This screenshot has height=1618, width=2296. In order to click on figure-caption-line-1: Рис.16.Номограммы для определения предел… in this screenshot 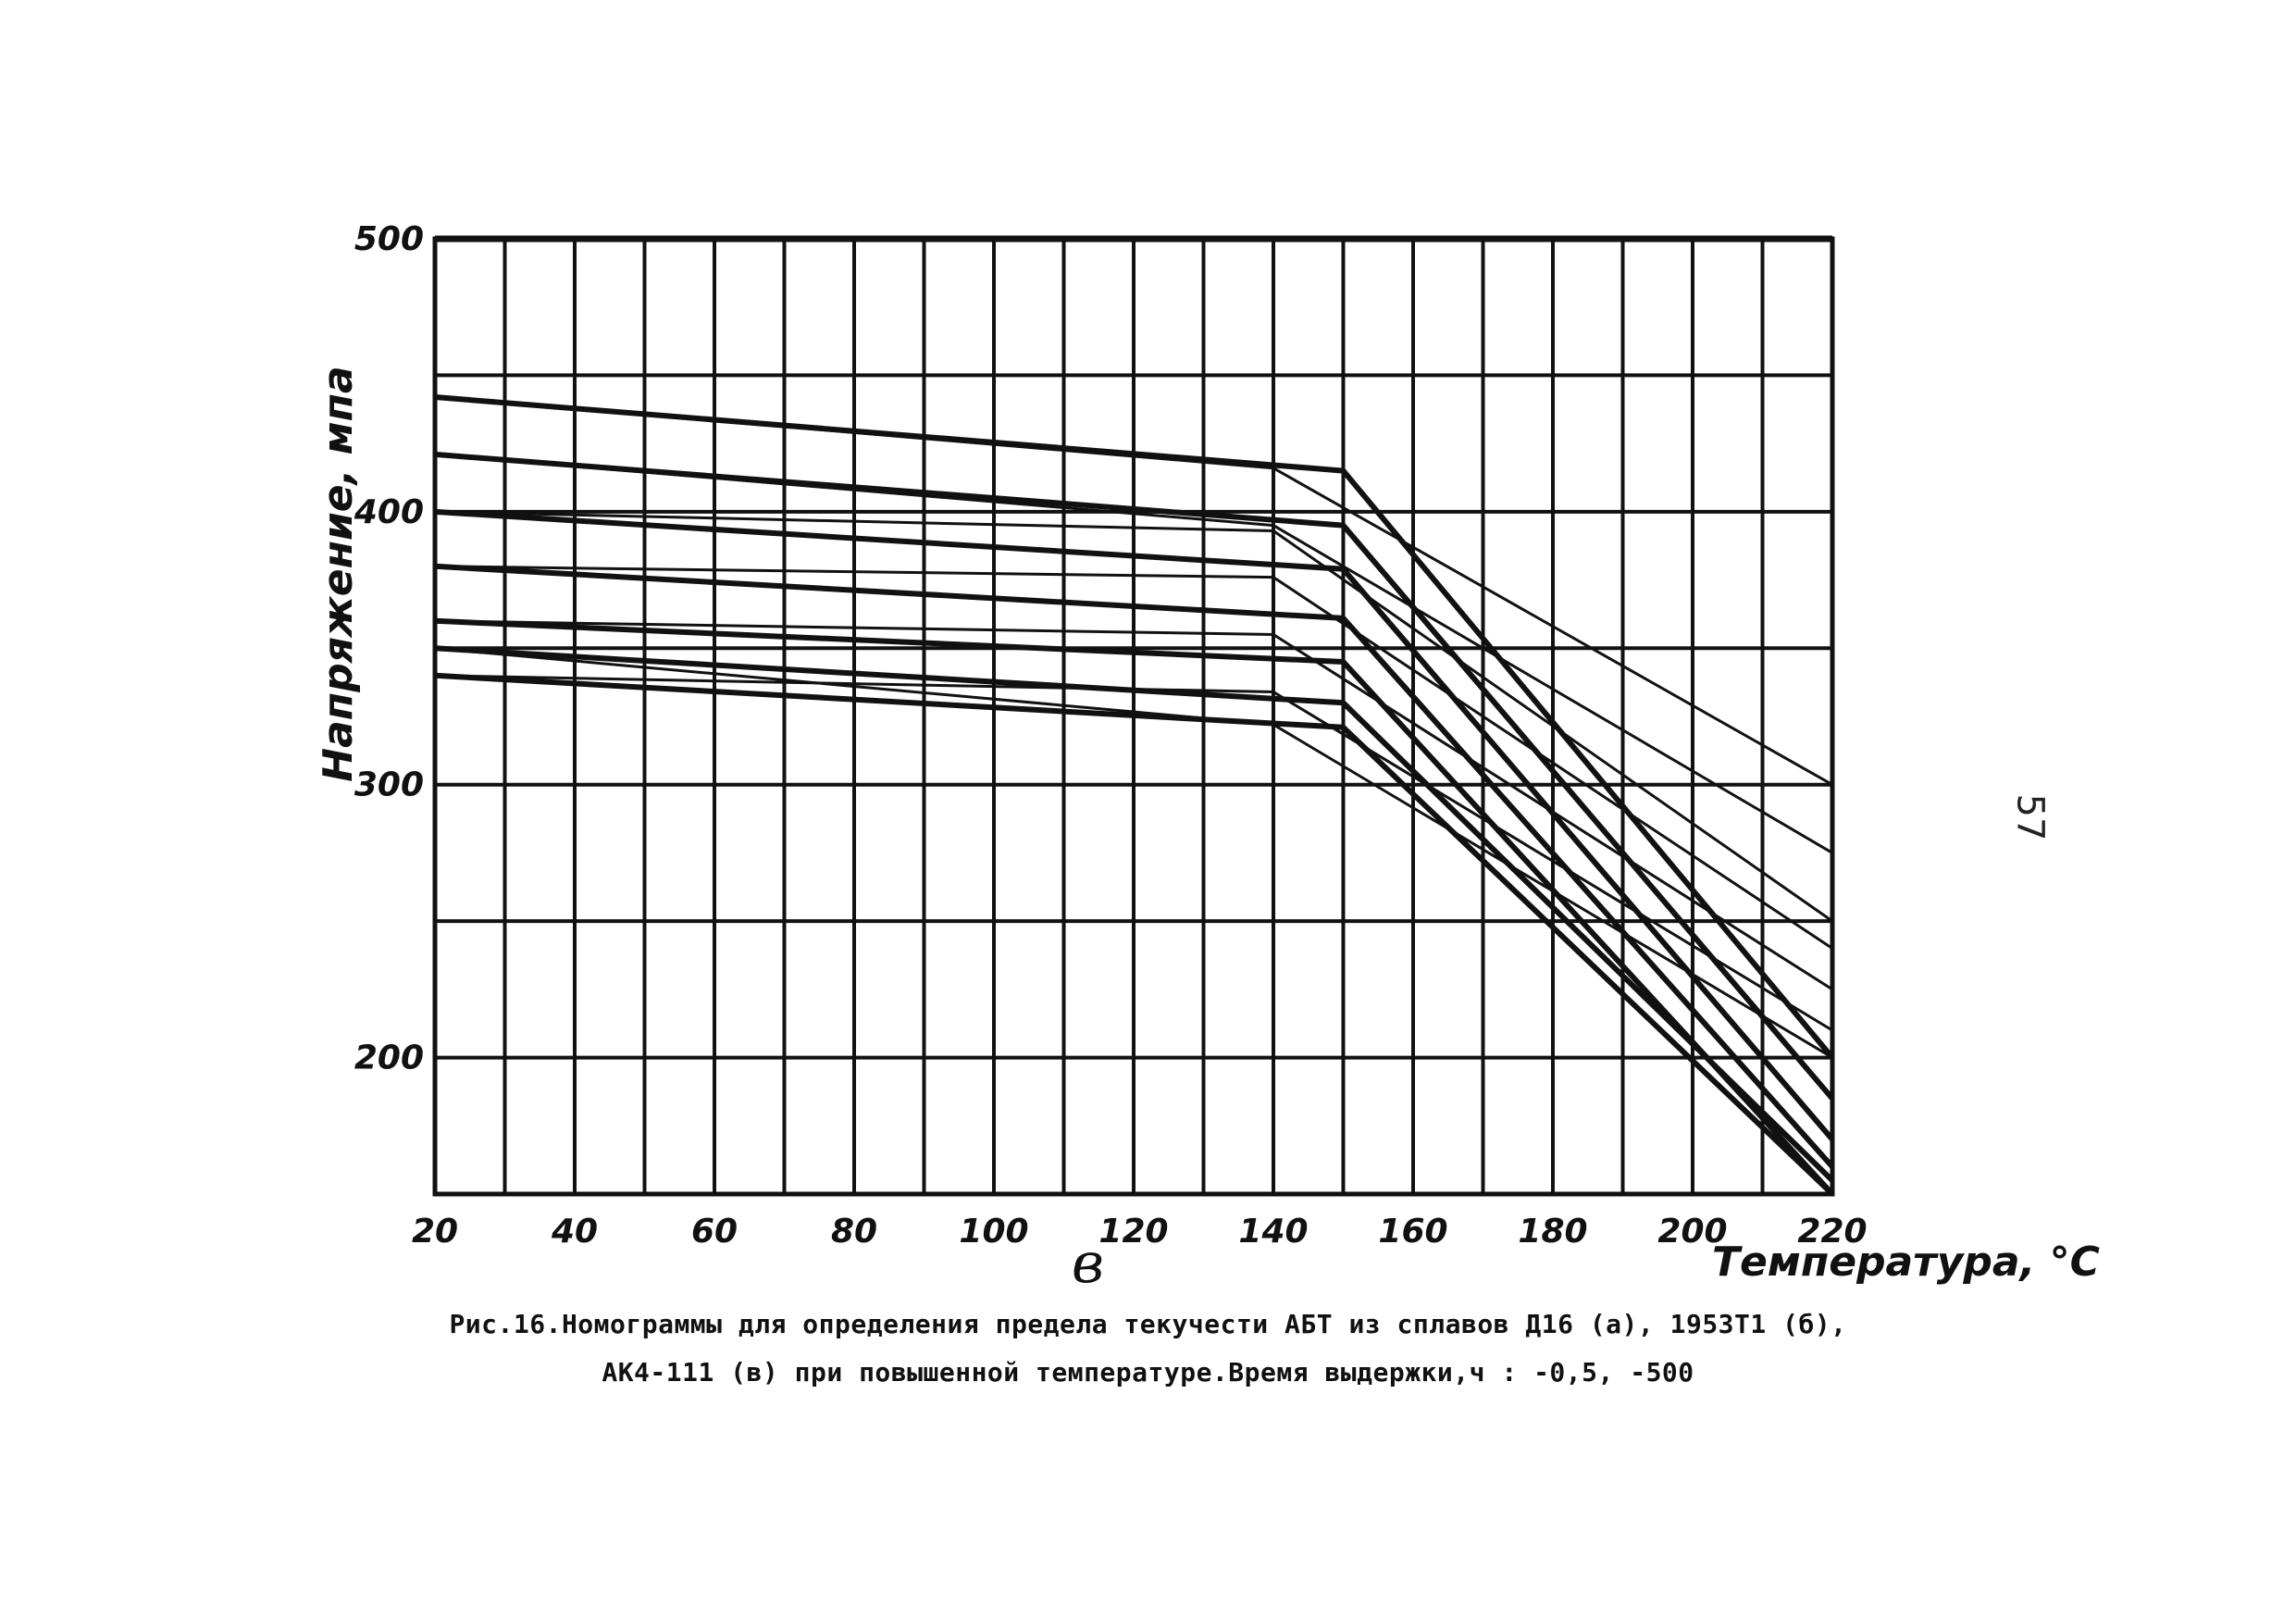, I will do `click(1148, 1324)`.